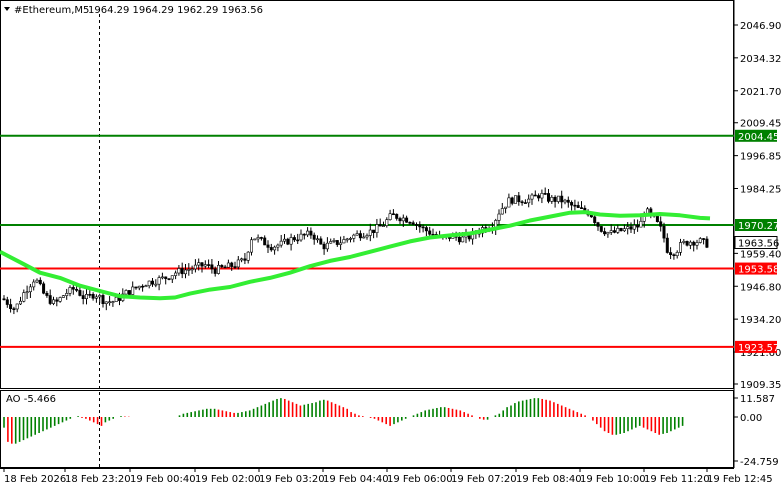 The width and height of the screenshot is (781, 489). I want to click on current-price: 1963.56, so click(756, 243).